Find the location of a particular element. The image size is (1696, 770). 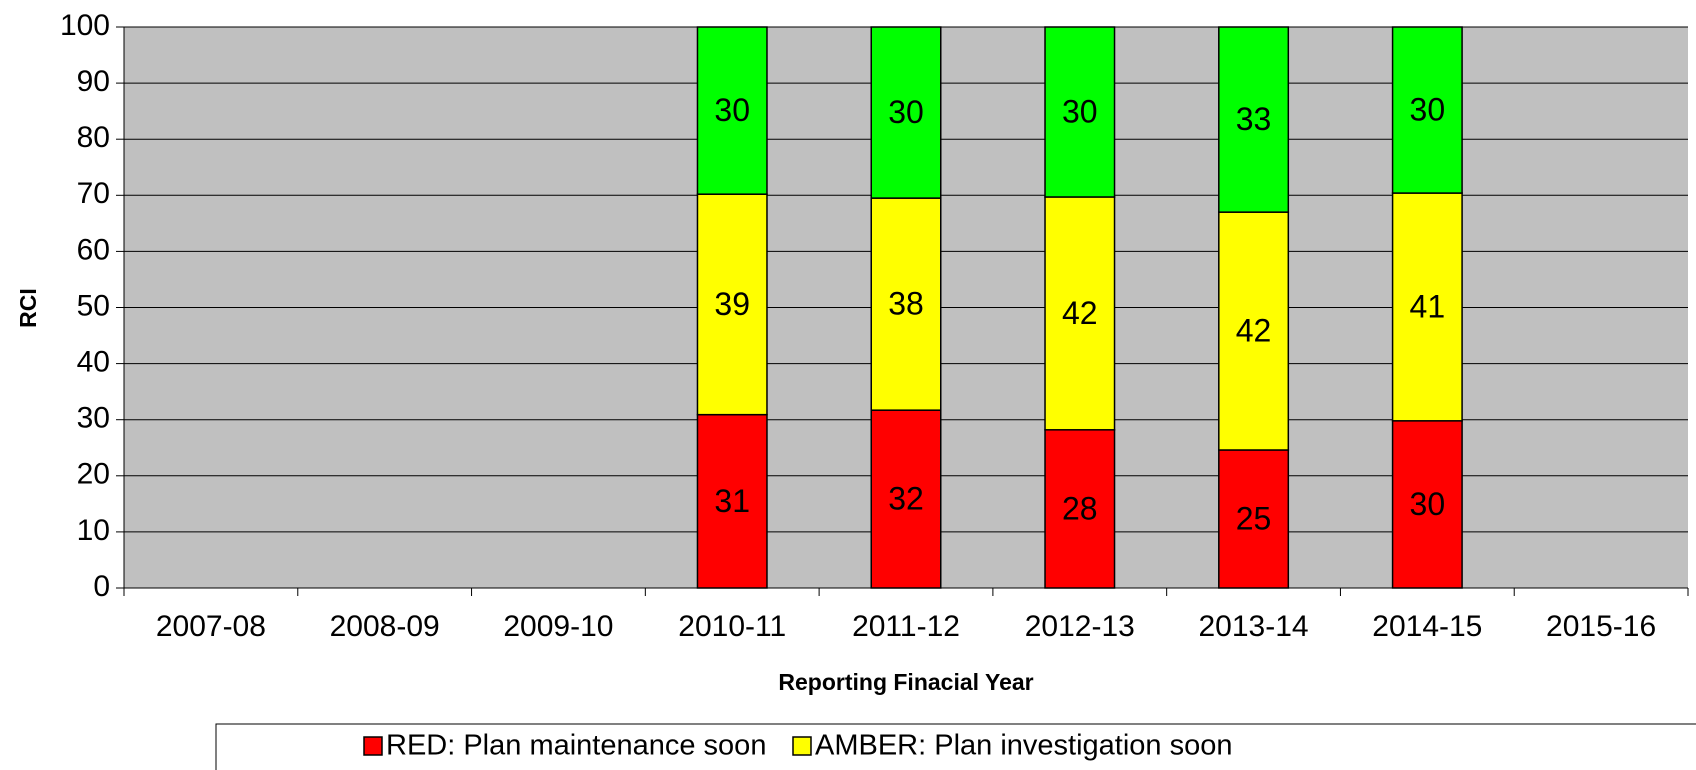

x-tick-label: 2009-10 is located at coordinates (558, 626).